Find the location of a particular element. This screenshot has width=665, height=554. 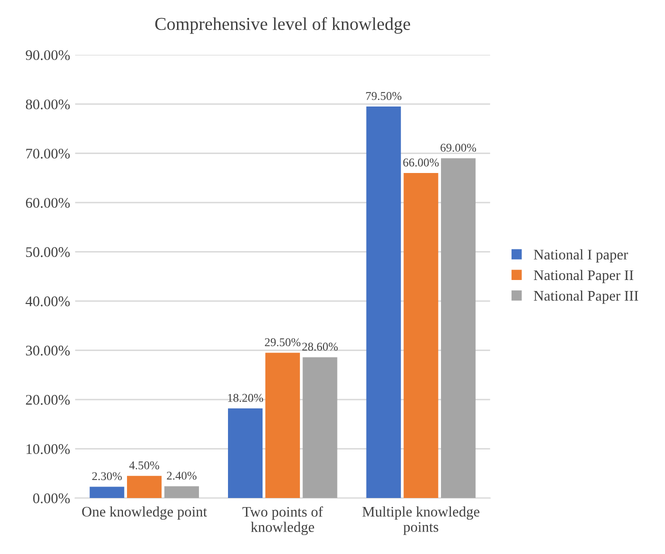

legend-label: National Paper III is located at coordinates (586, 297).